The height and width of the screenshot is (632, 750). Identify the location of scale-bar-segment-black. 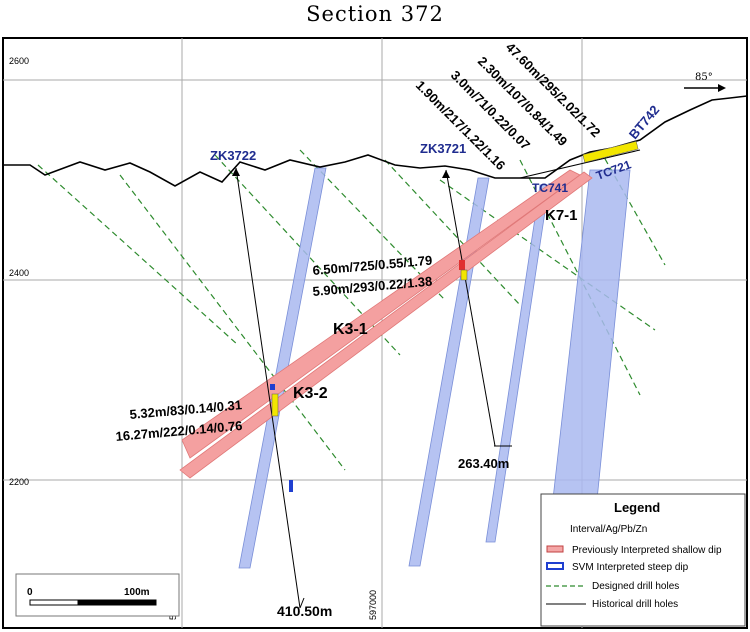
(117, 602).